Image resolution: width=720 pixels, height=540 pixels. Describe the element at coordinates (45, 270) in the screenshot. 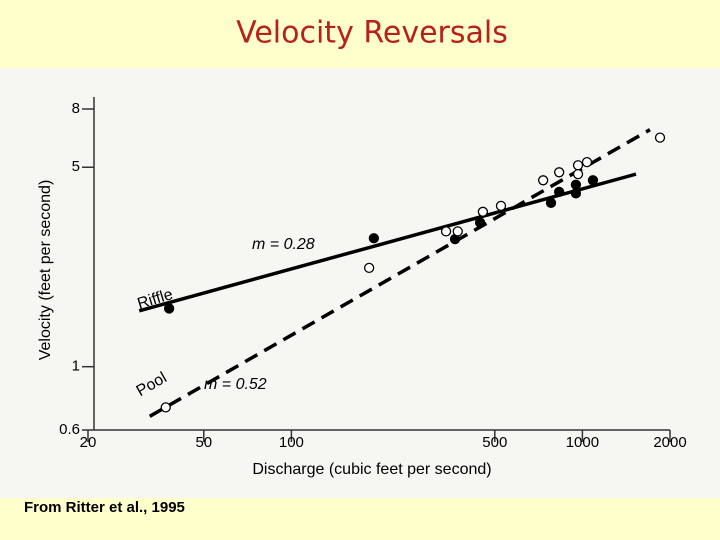

I see `y-axis-label: Velocity (feet per second)` at that location.